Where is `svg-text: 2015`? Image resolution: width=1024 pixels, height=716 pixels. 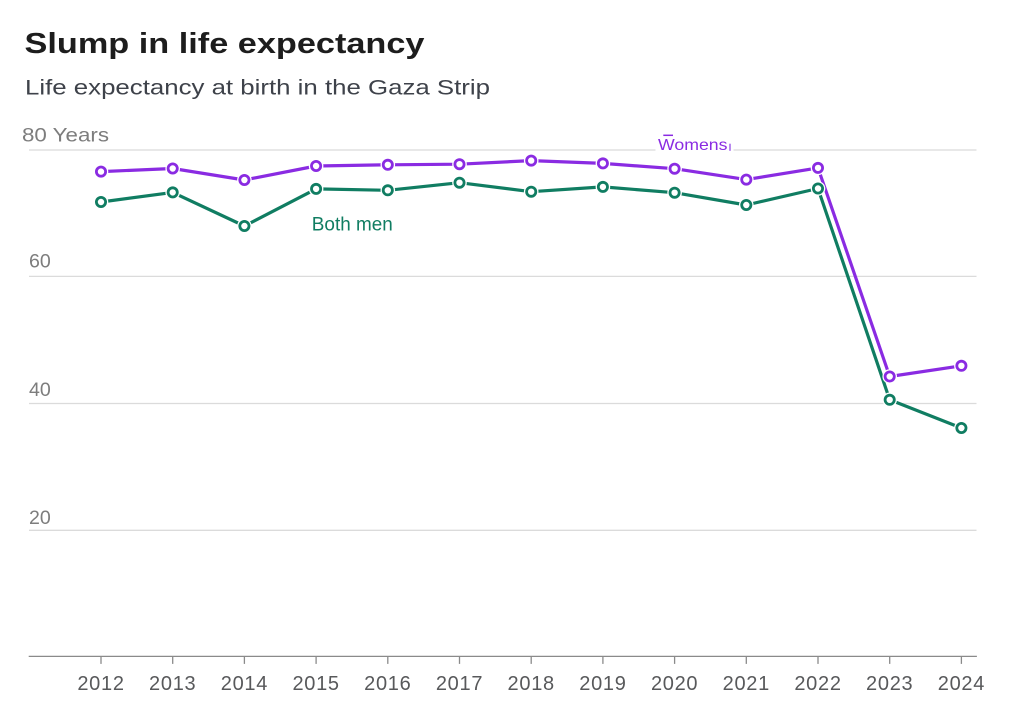 svg-text: 2015 is located at coordinates (315, 684).